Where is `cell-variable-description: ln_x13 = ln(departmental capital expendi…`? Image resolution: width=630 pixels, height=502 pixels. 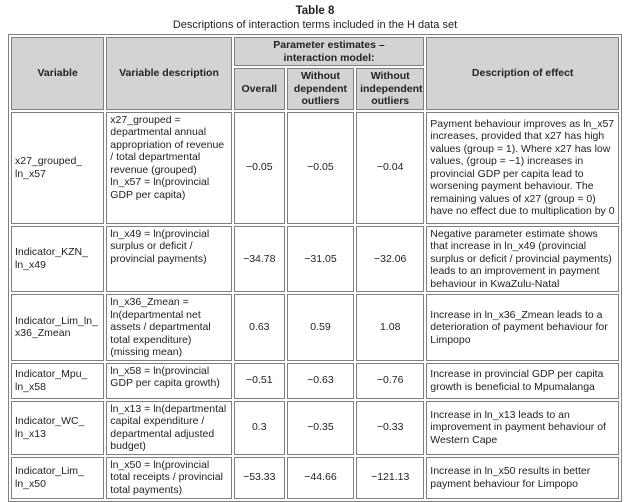 cell-variable-description: ln_x13 = ln(departmental capital expendi… is located at coordinates (169, 427).